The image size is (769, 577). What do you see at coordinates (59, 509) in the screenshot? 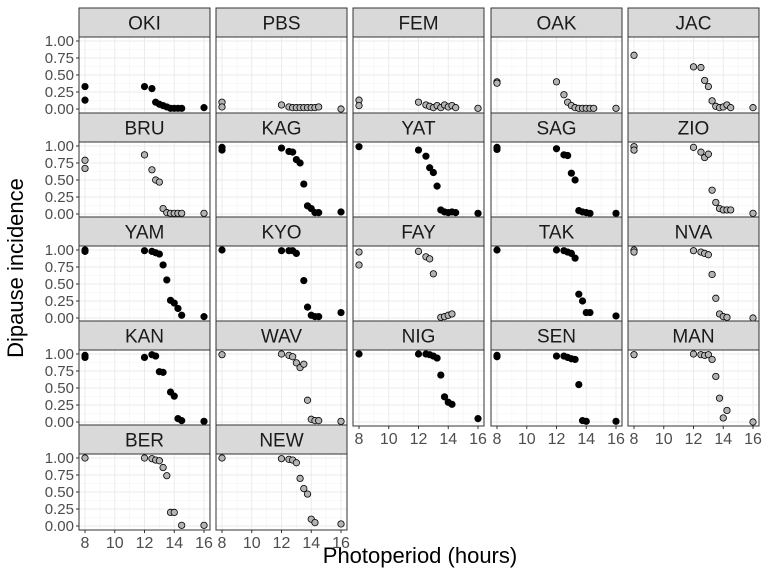
I see `y-tick-label: 0.25` at bounding box center [59, 509].